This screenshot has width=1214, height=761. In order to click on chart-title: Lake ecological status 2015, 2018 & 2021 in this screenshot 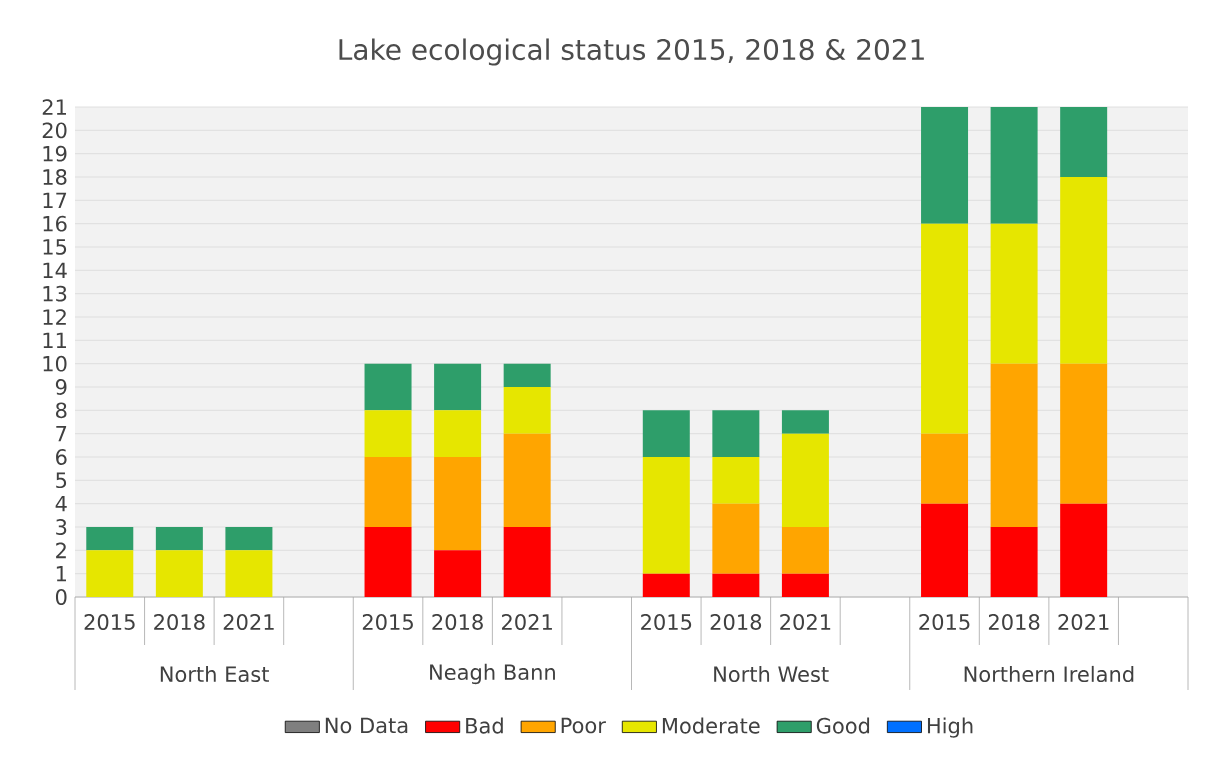, I will do `click(631, 52)`.